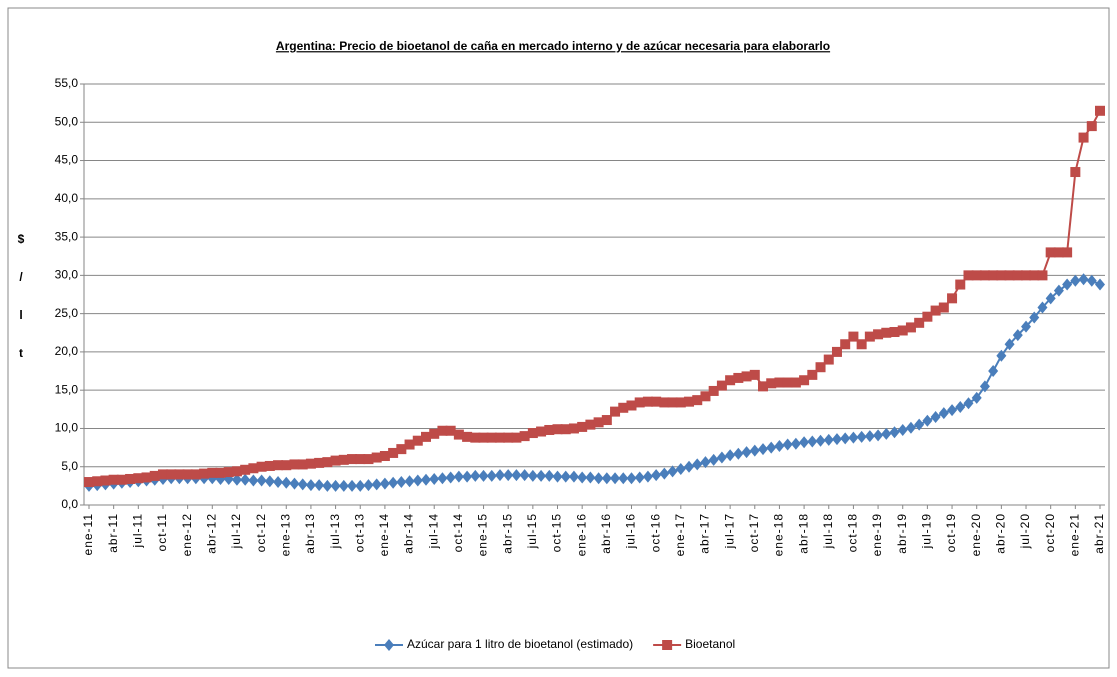 The height and width of the screenshot is (677, 1117). Describe the element at coordinates (384, 534) in the screenshot. I see `x-tick-label: ene-14` at that location.